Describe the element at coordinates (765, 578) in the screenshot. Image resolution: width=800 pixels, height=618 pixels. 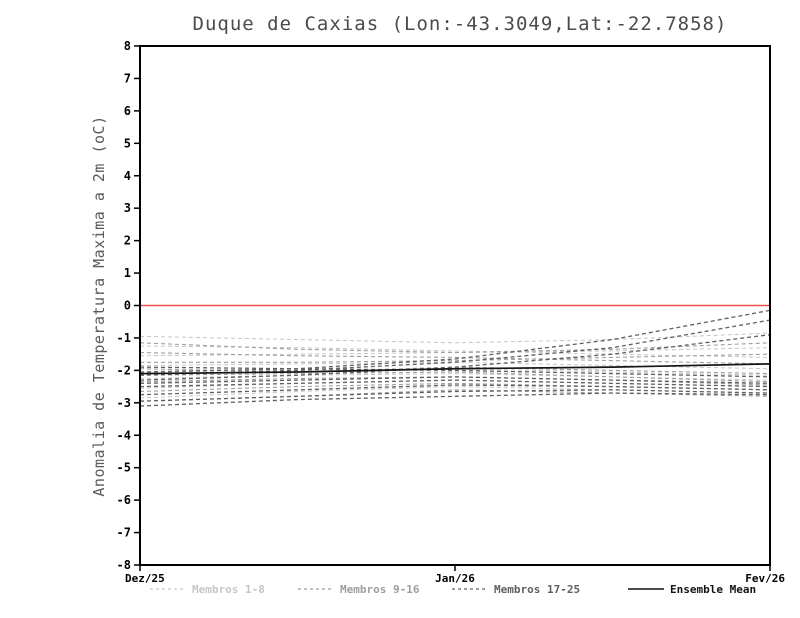
I see `x-tick-label: Fev/26` at that location.